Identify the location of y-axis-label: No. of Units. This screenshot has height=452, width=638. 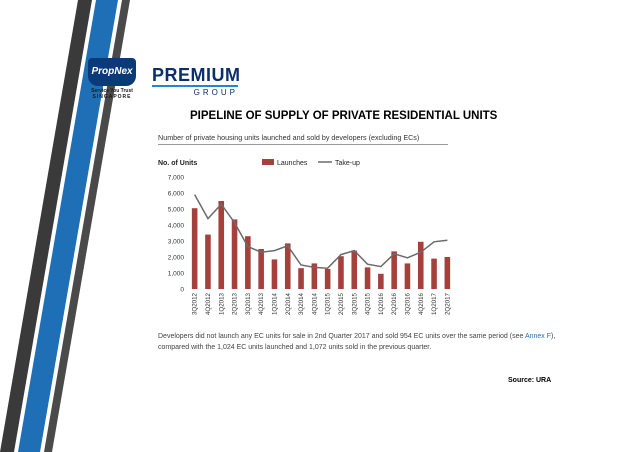
(177, 163).